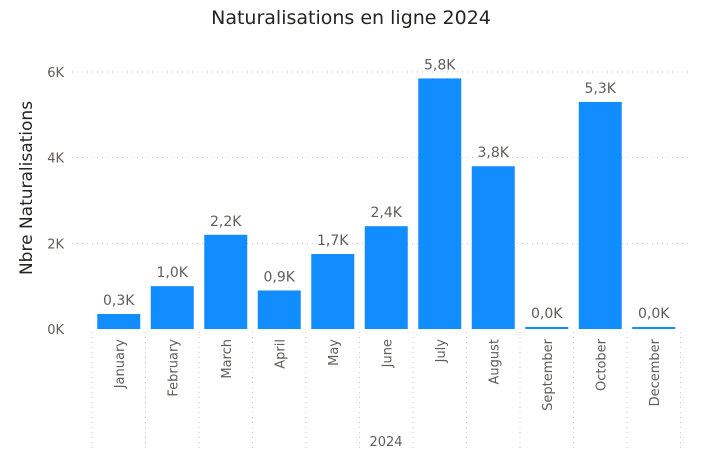  I want to click on x-tick-label: September, so click(548, 374).